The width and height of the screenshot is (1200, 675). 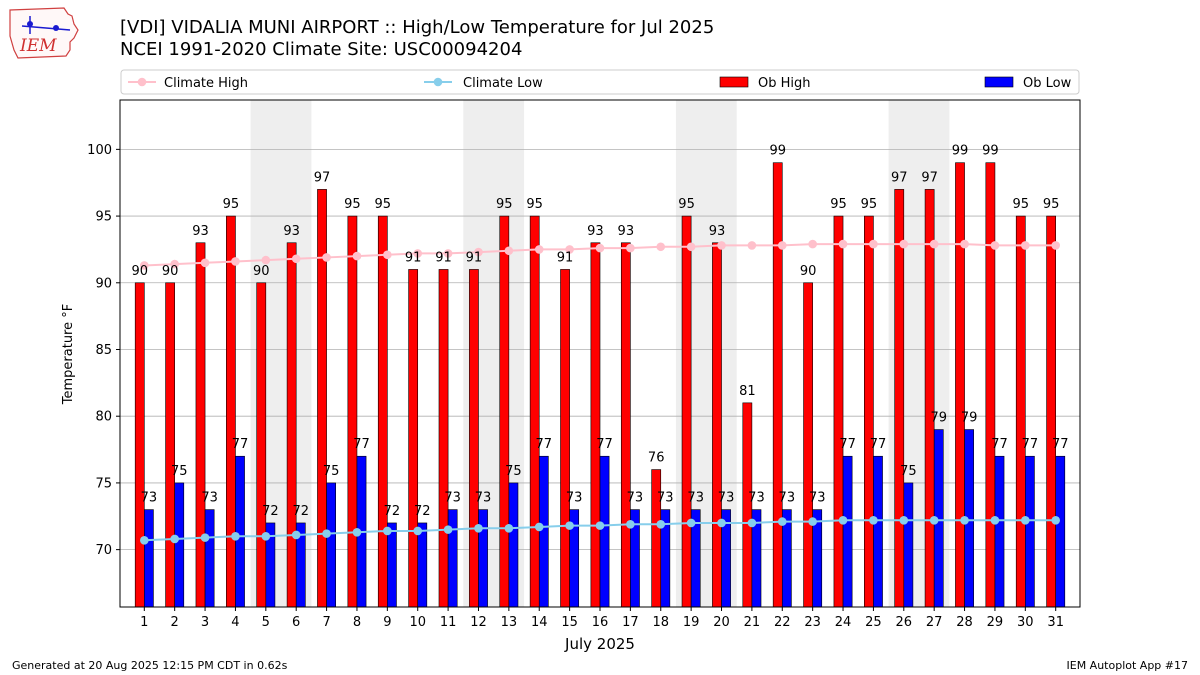 I want to click on ob-high-value-label: 97, so click(x=929, y=177).